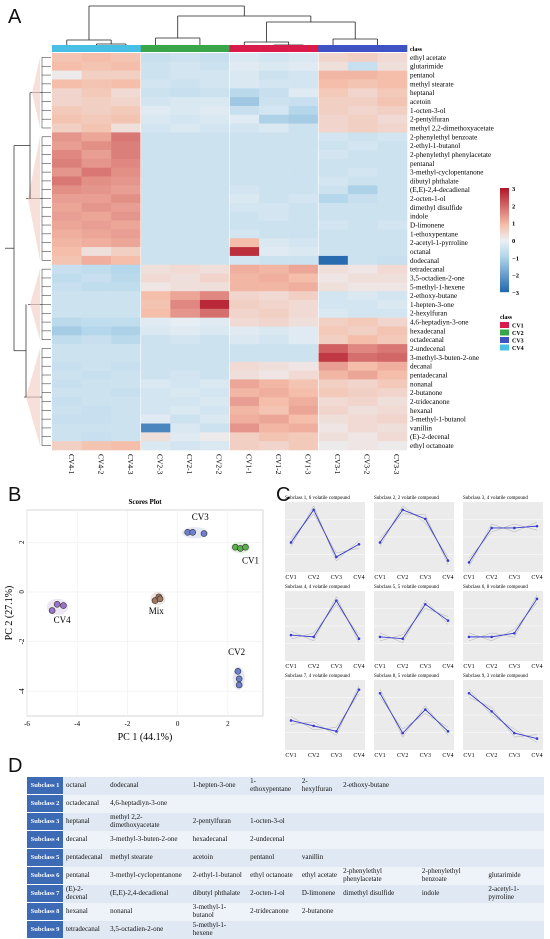 Image resolution: width=550 pixels, height=939 pixels. Describe the element at coordinates (15, 766) in the screenshot. I see `panel-d-letter: D` at that location.